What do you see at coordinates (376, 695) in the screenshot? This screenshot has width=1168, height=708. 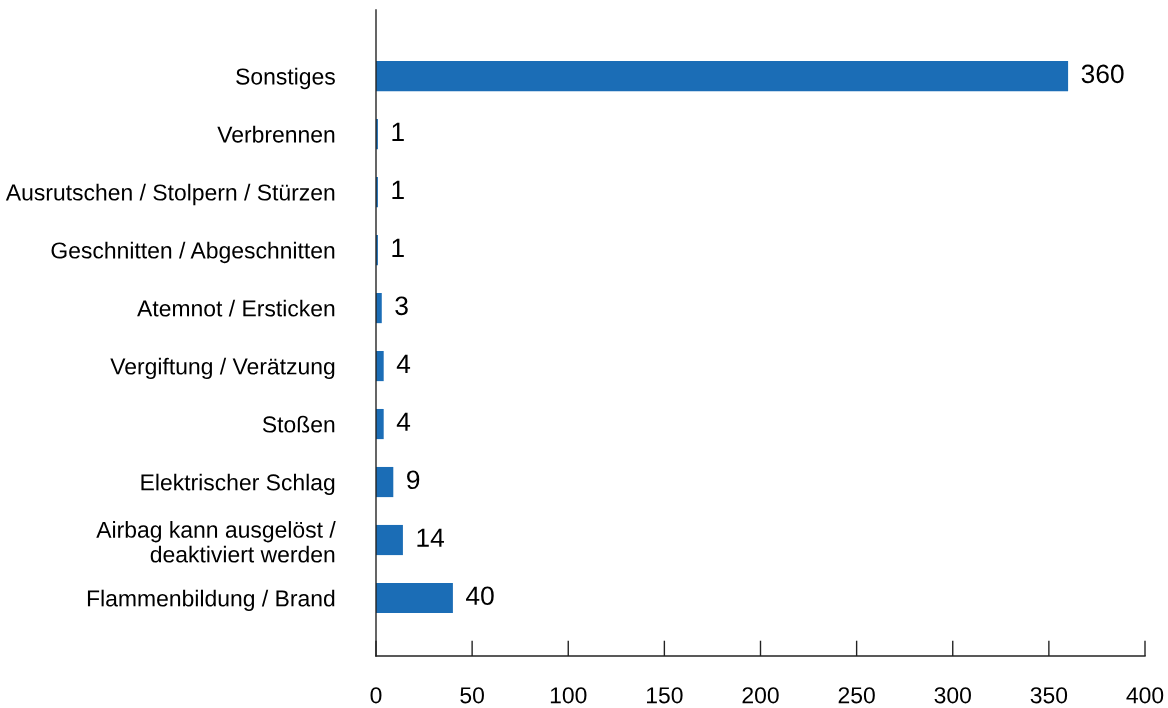 I see `x-tick-label: 0` at bounding box center [376, 695].